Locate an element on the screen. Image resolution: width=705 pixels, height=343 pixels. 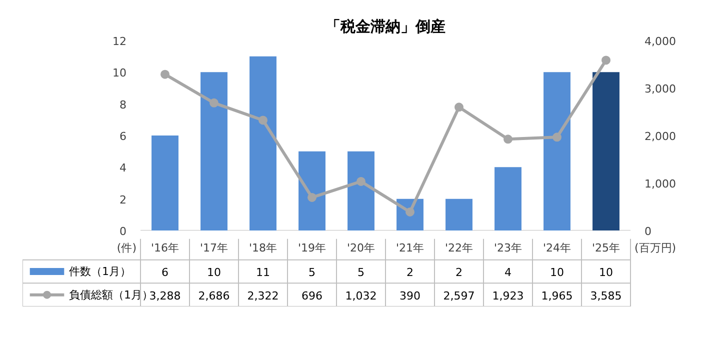
data-label: 2,322 is located at coordinates (263, 295).